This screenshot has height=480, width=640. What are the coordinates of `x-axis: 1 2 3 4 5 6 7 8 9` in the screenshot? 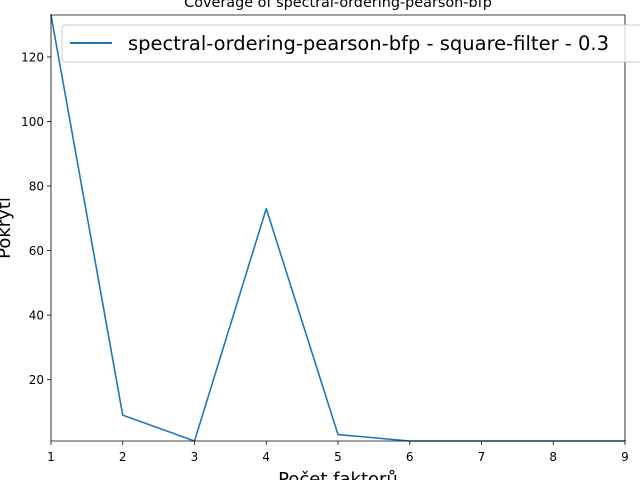 It's located at (338, 452).